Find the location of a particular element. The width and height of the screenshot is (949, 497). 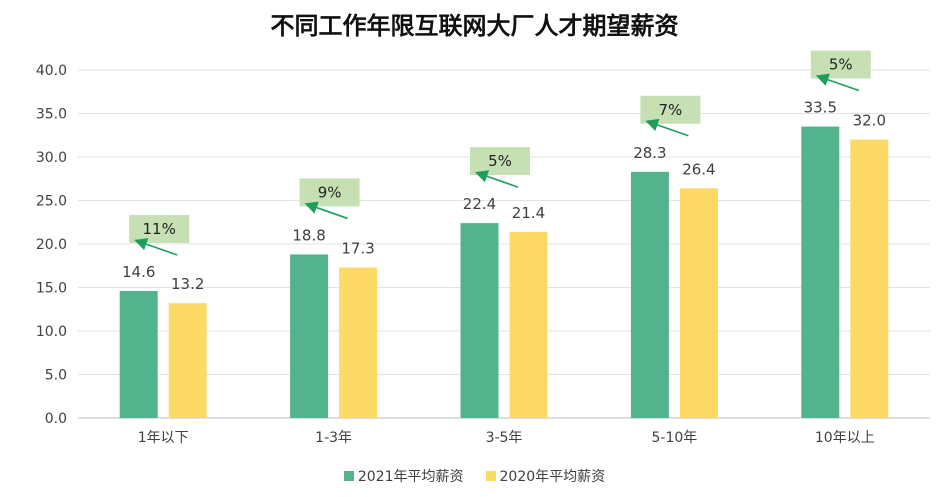

chart-title: 不同工作年限互联网大厂人才期望薪资 is located at coordinates (474, 26).